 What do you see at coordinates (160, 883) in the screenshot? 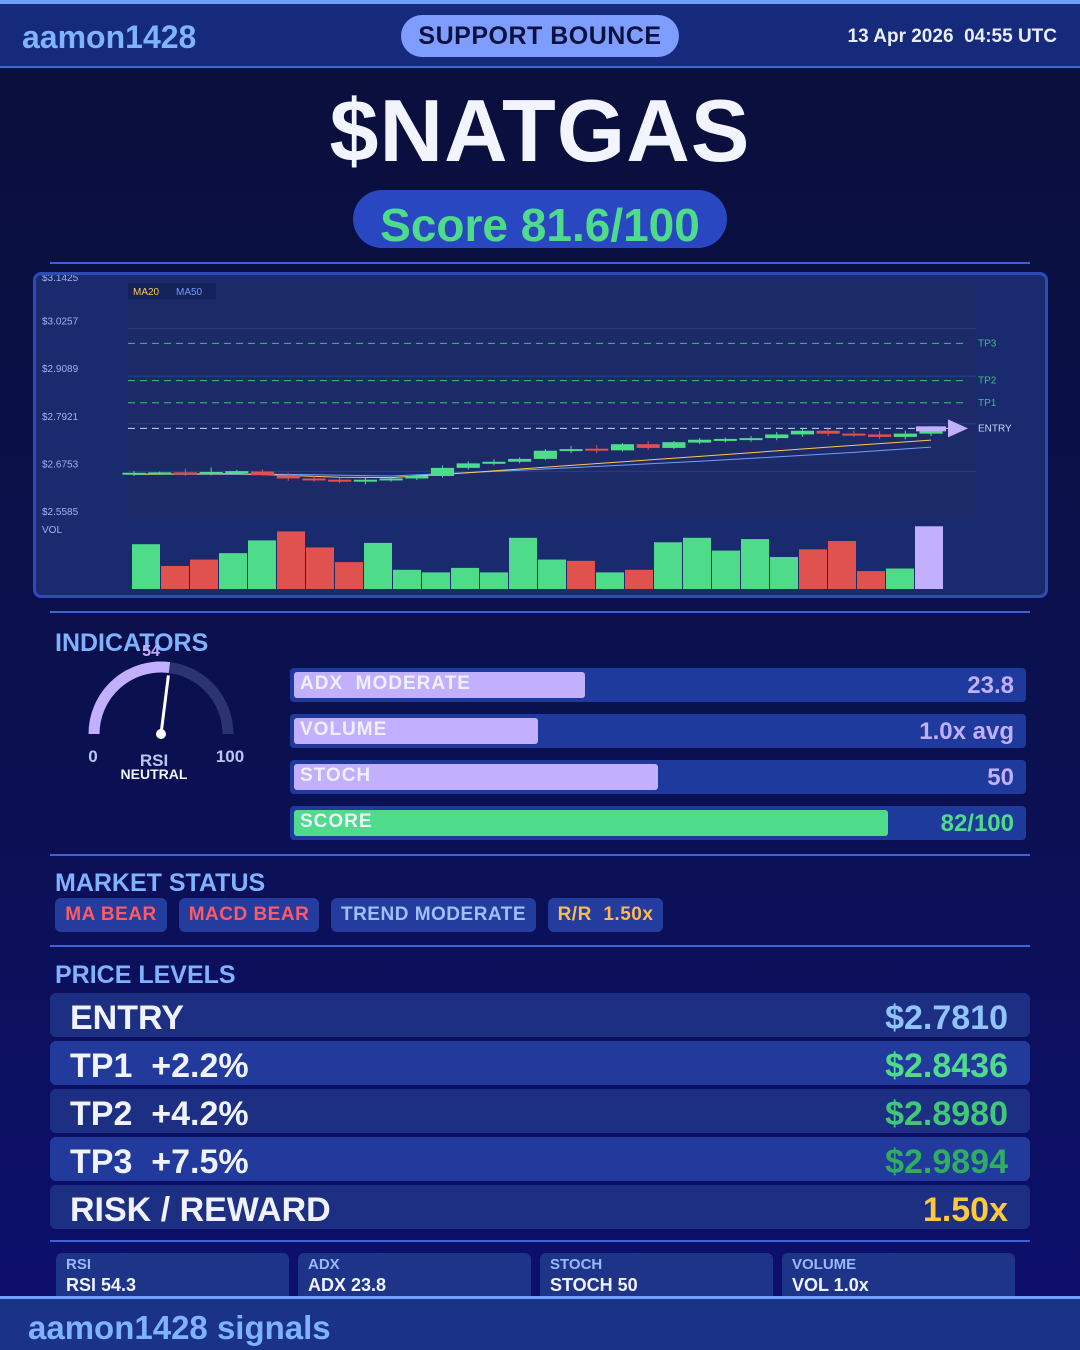
I see `market-status-title: MARKET STATUS` at bounding box center [160, 883].